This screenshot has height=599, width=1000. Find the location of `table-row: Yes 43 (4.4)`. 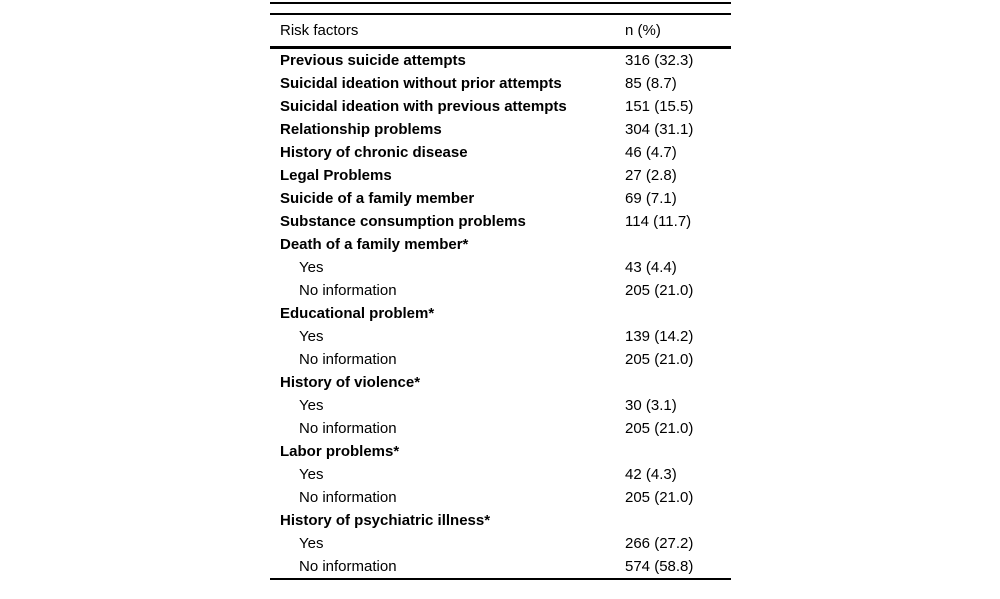

table-row: Yes 43 (4.4) is located at coordinates (500, 267).